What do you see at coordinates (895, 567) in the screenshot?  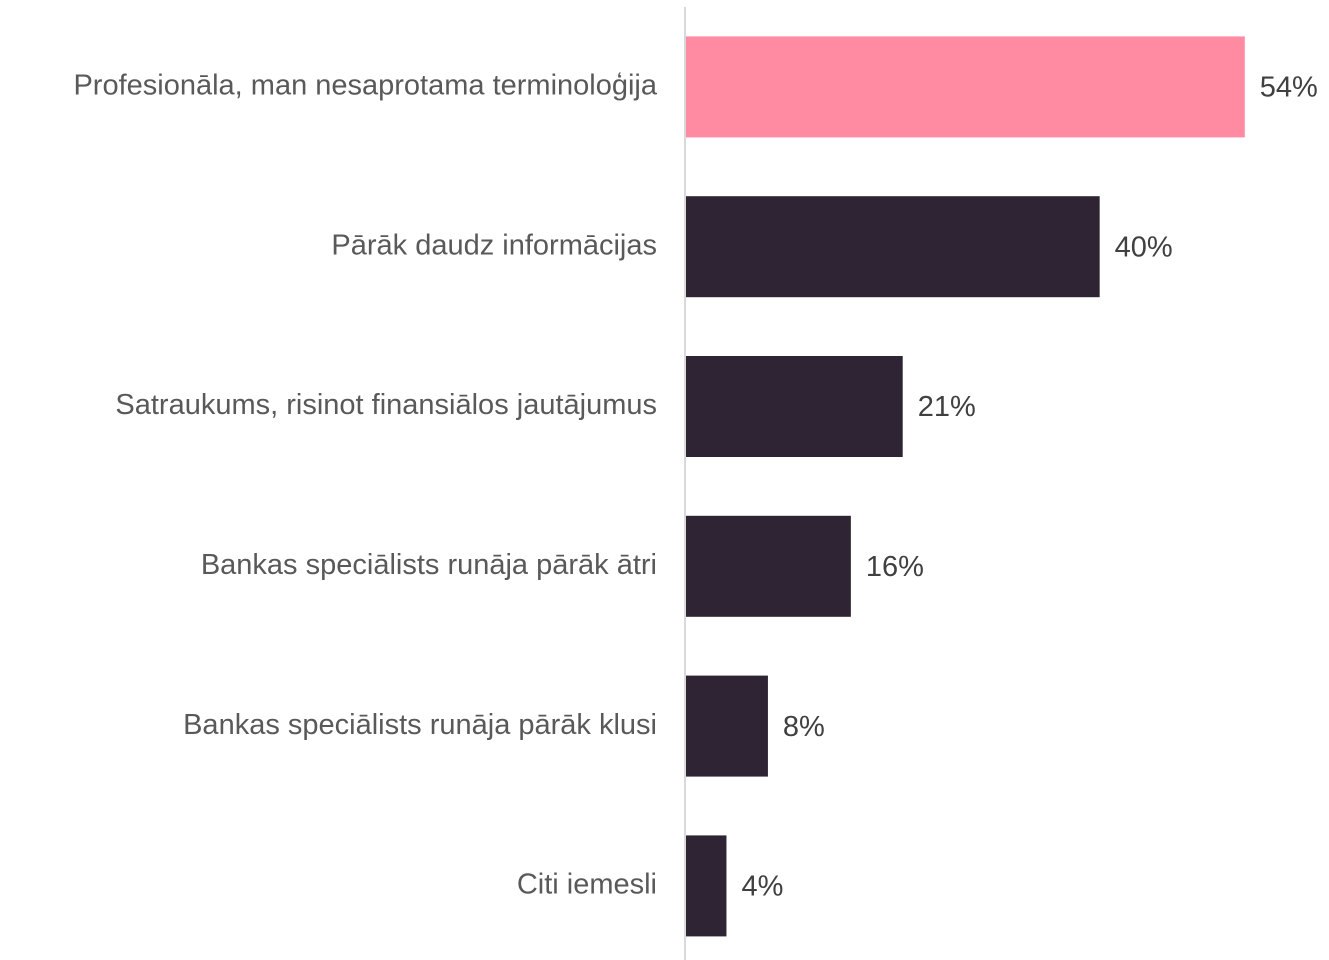 I see `value-label: 16%` at bounding box center [895, 567].